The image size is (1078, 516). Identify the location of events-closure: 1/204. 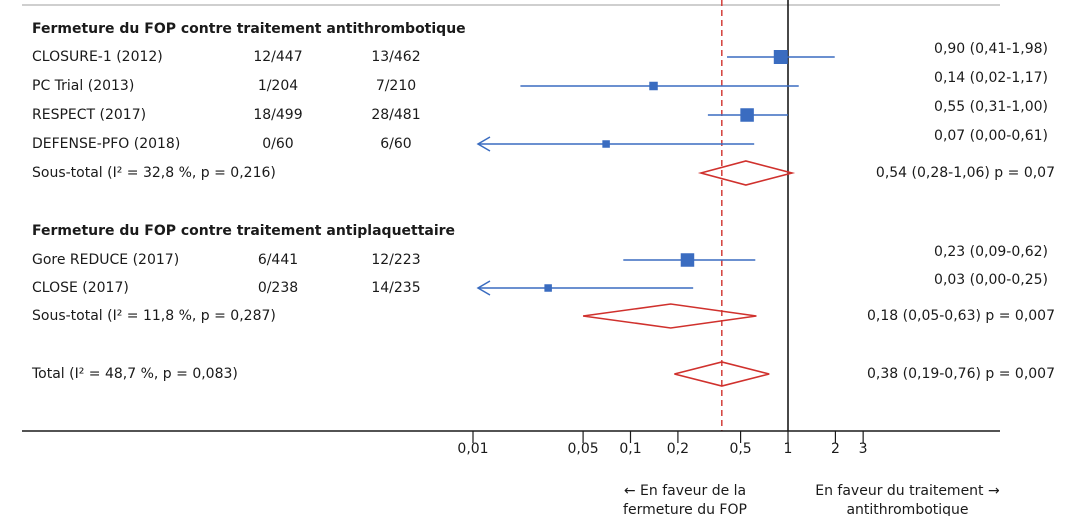
(278, 86).